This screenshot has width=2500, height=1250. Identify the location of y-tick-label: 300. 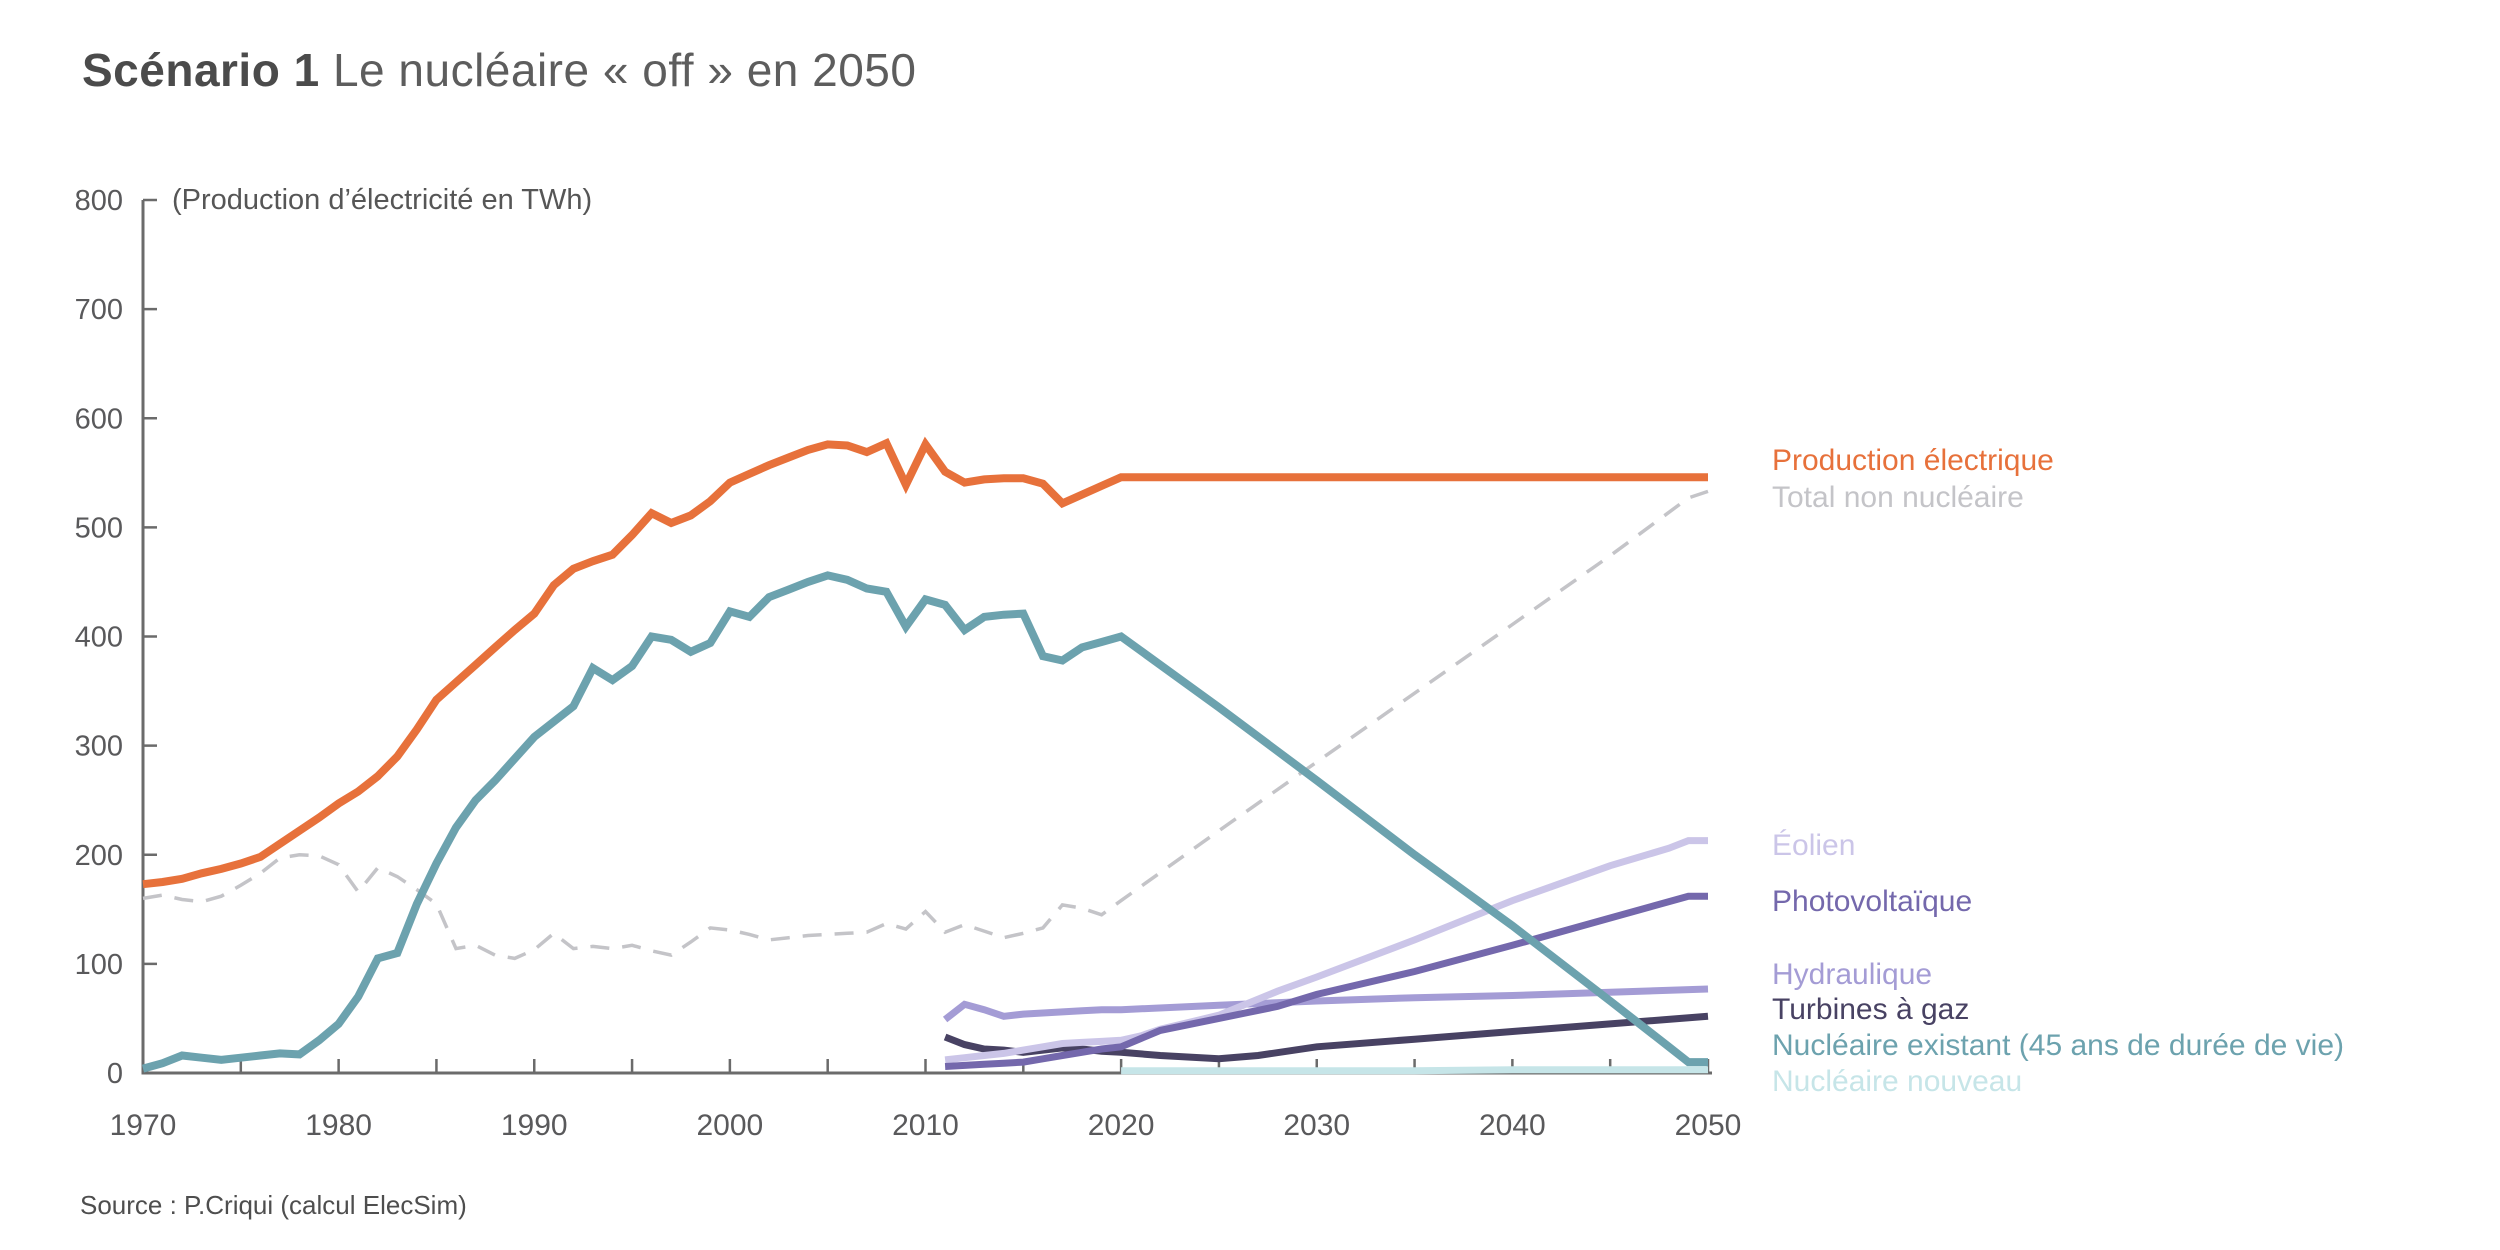
(99, 747).